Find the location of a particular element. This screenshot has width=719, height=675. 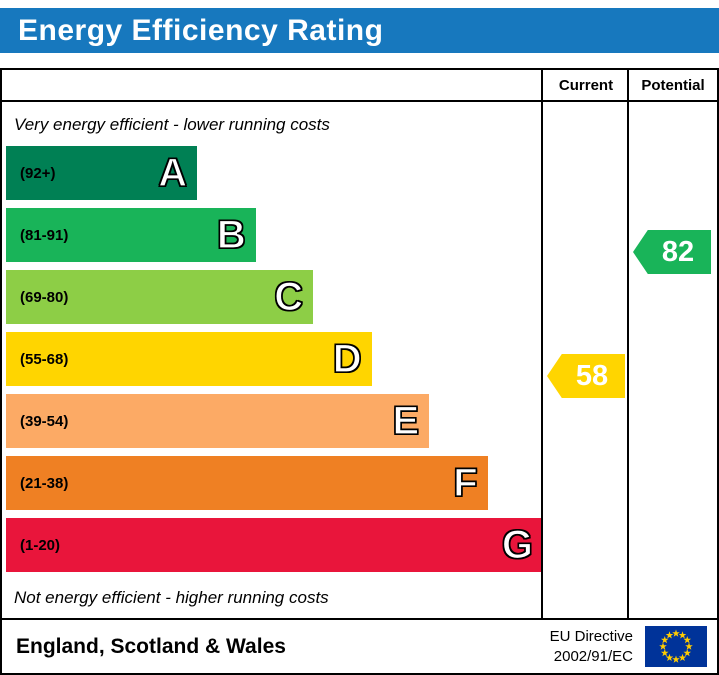

band-row: (69-80) C is located at coordinates (359, 301).